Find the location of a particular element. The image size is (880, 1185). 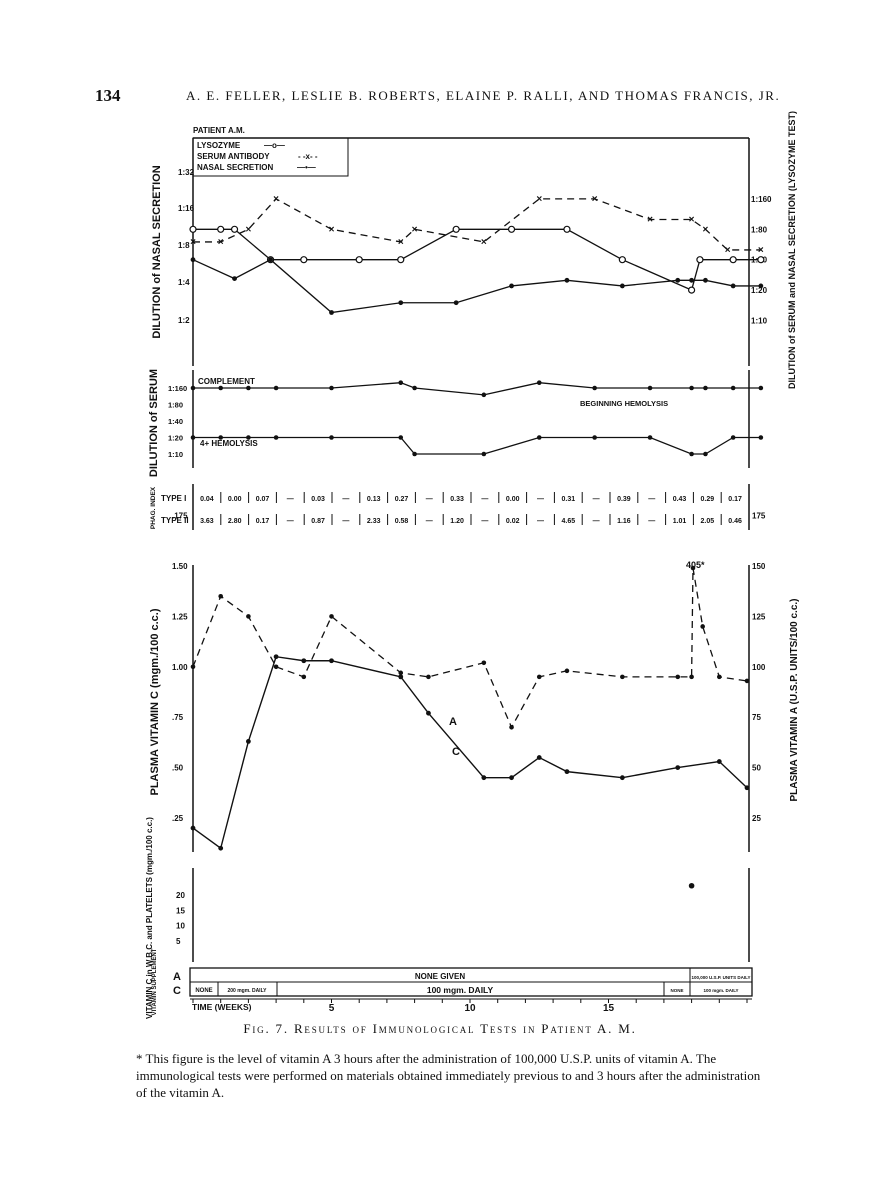

phag-value: 2.80 is located at coordinates (235, 521).